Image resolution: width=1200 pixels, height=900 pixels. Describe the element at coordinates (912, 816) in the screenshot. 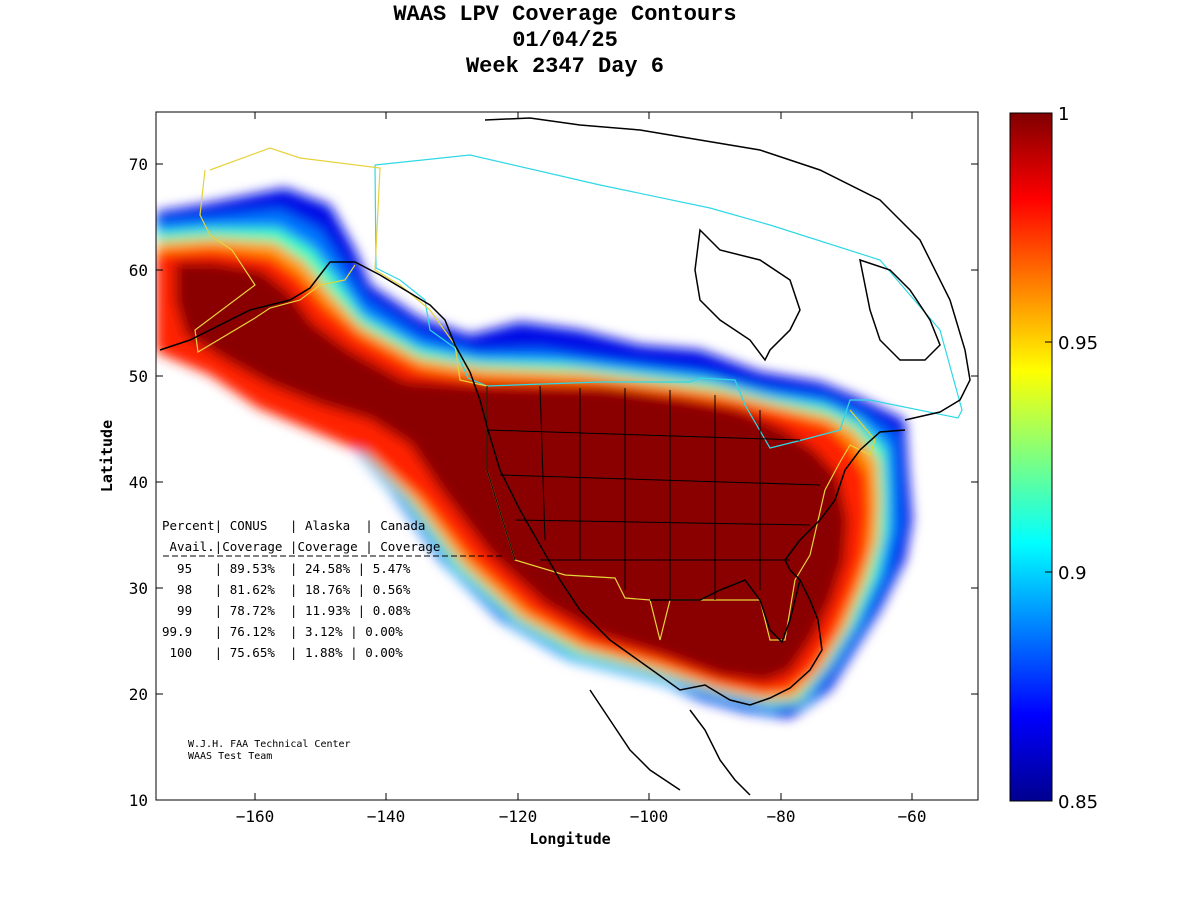

I see `x-tick-label: −60` at that location.